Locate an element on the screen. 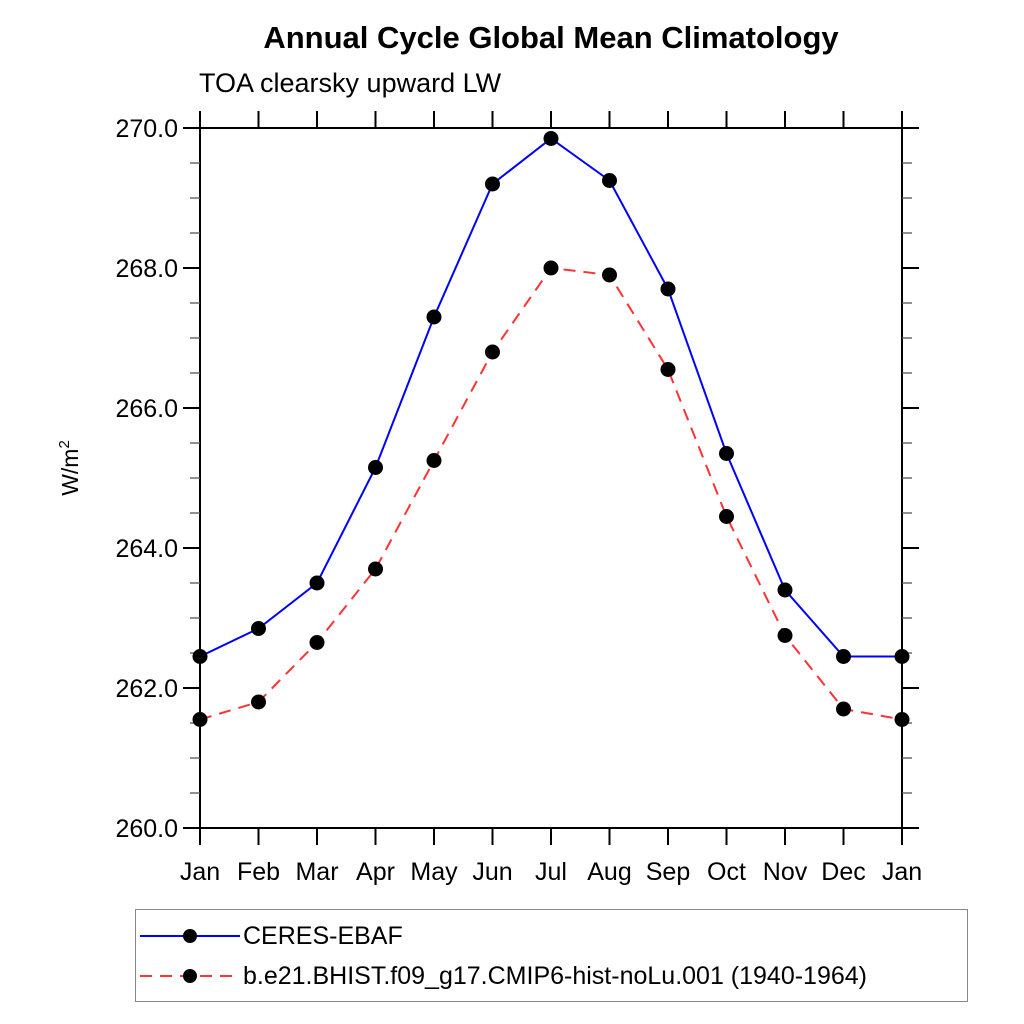  x-tick-label: Aug is located at coordinates (609, 872).